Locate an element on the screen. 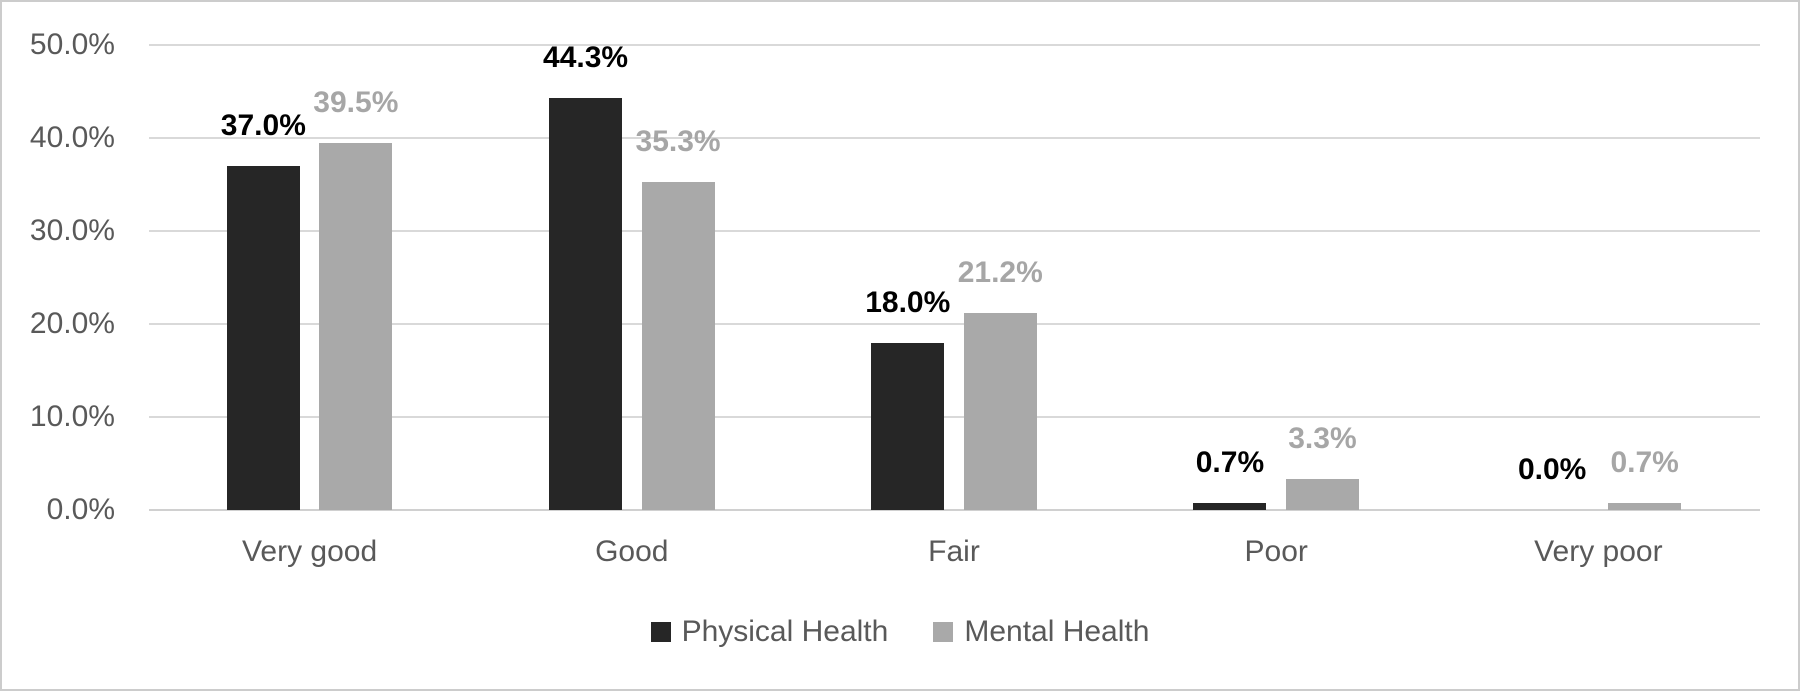  legend-label: Mental Health is located at coordinates (1057, 631).